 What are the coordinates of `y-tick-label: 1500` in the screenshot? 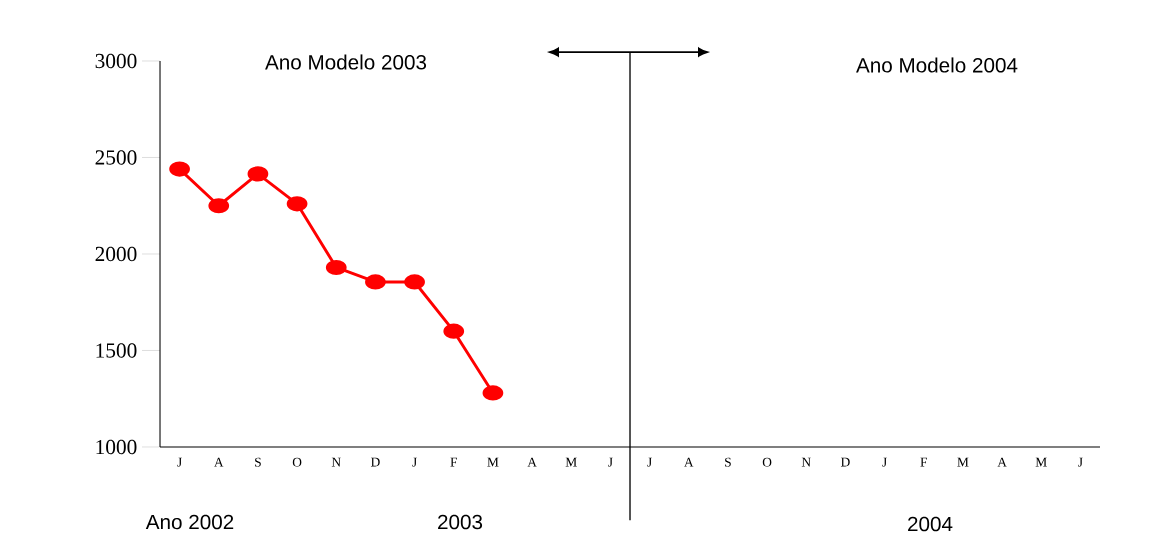 It's located at (116, 350).